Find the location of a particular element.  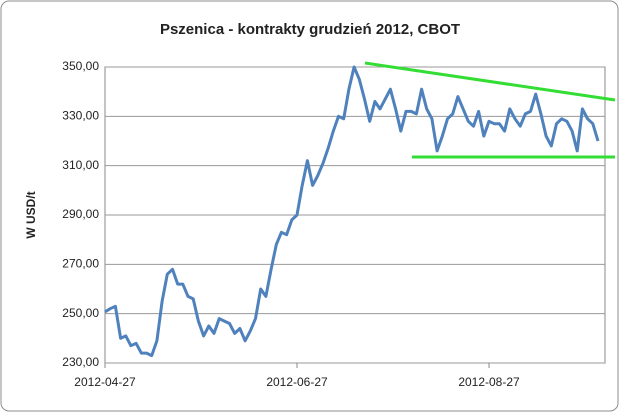

y-tick-label: 290,00 is located at coordinates (80, 214).